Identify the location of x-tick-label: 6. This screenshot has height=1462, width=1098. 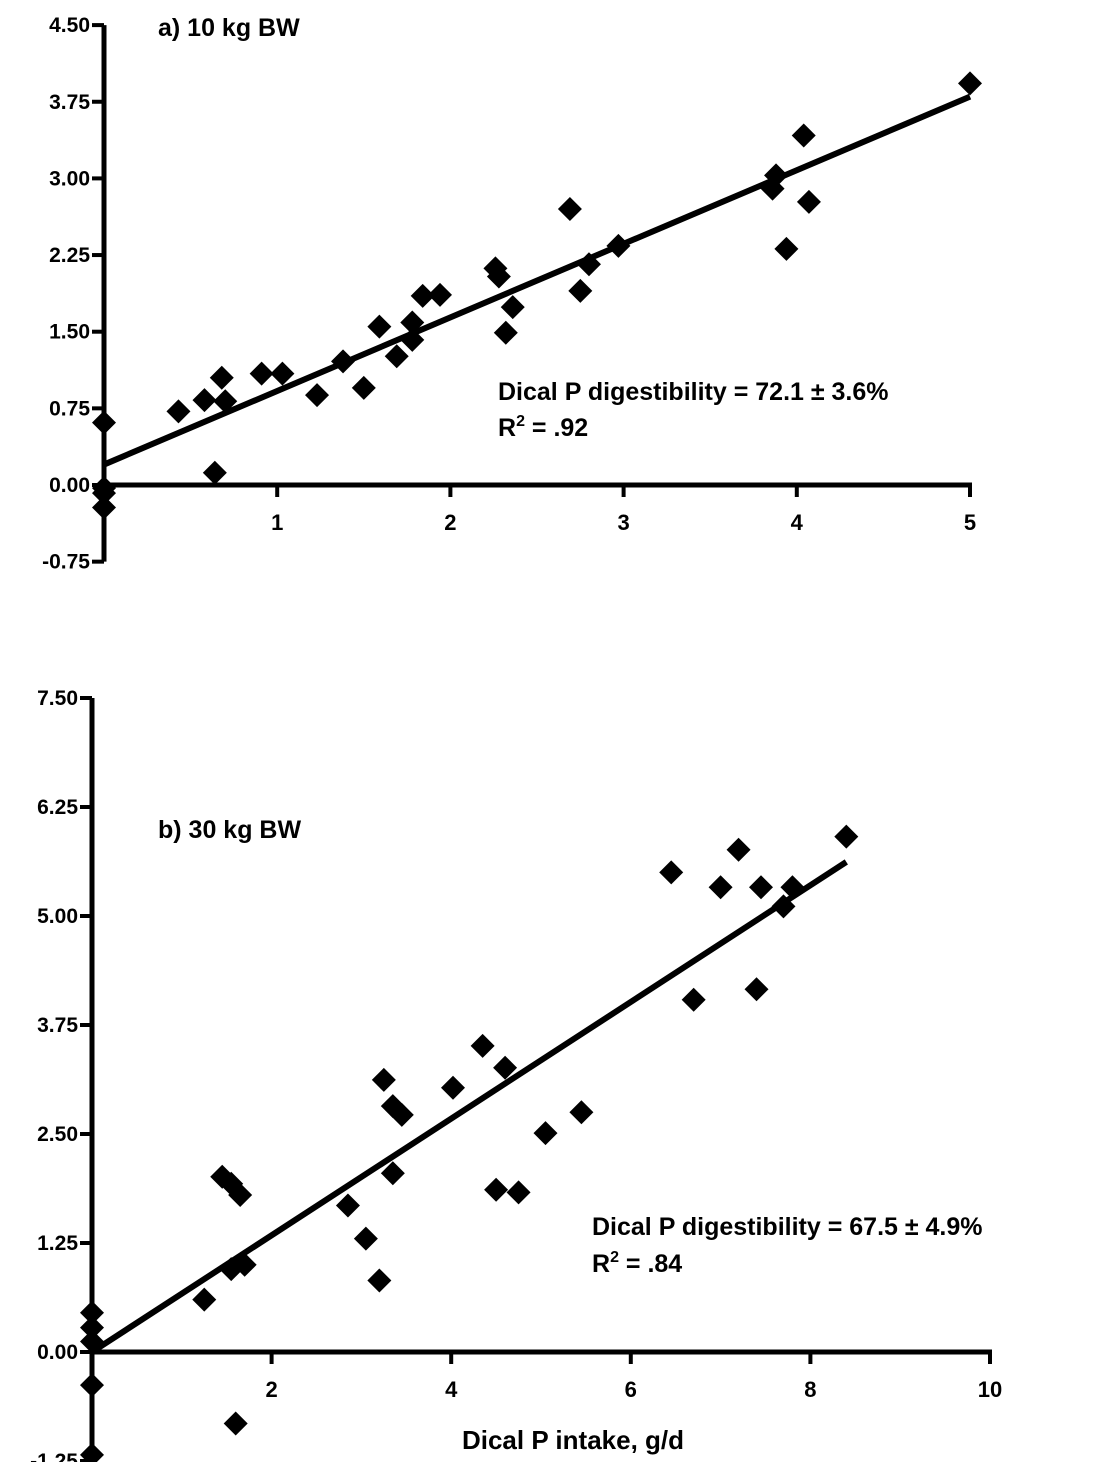
(631, 1389).